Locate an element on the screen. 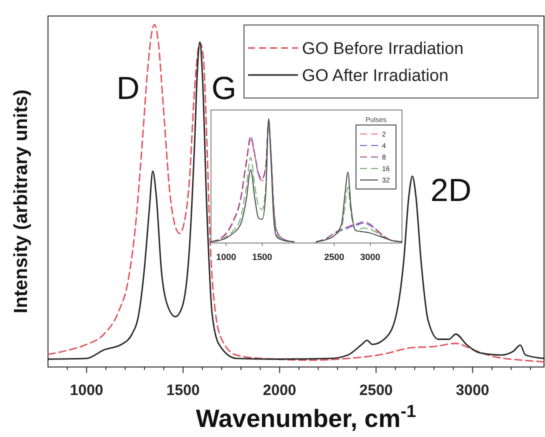 The width and height of the screenshot is (545, 437). x-tick-label: 2000 is located at coordinates (279, 390).